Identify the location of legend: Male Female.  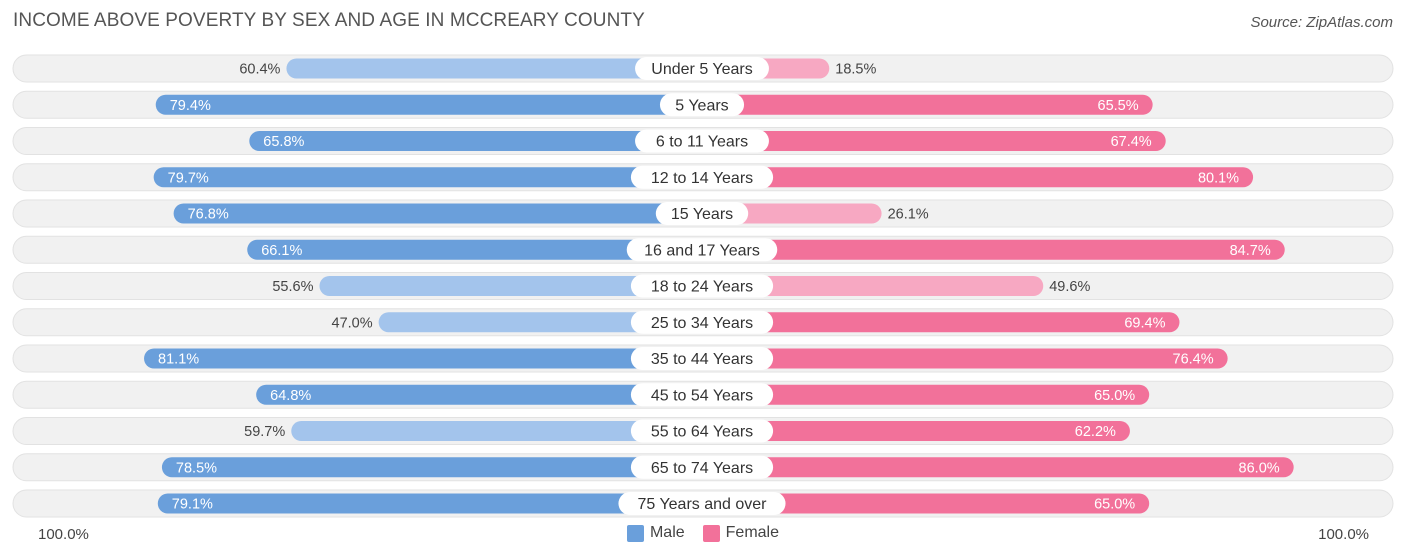
(703, 533).